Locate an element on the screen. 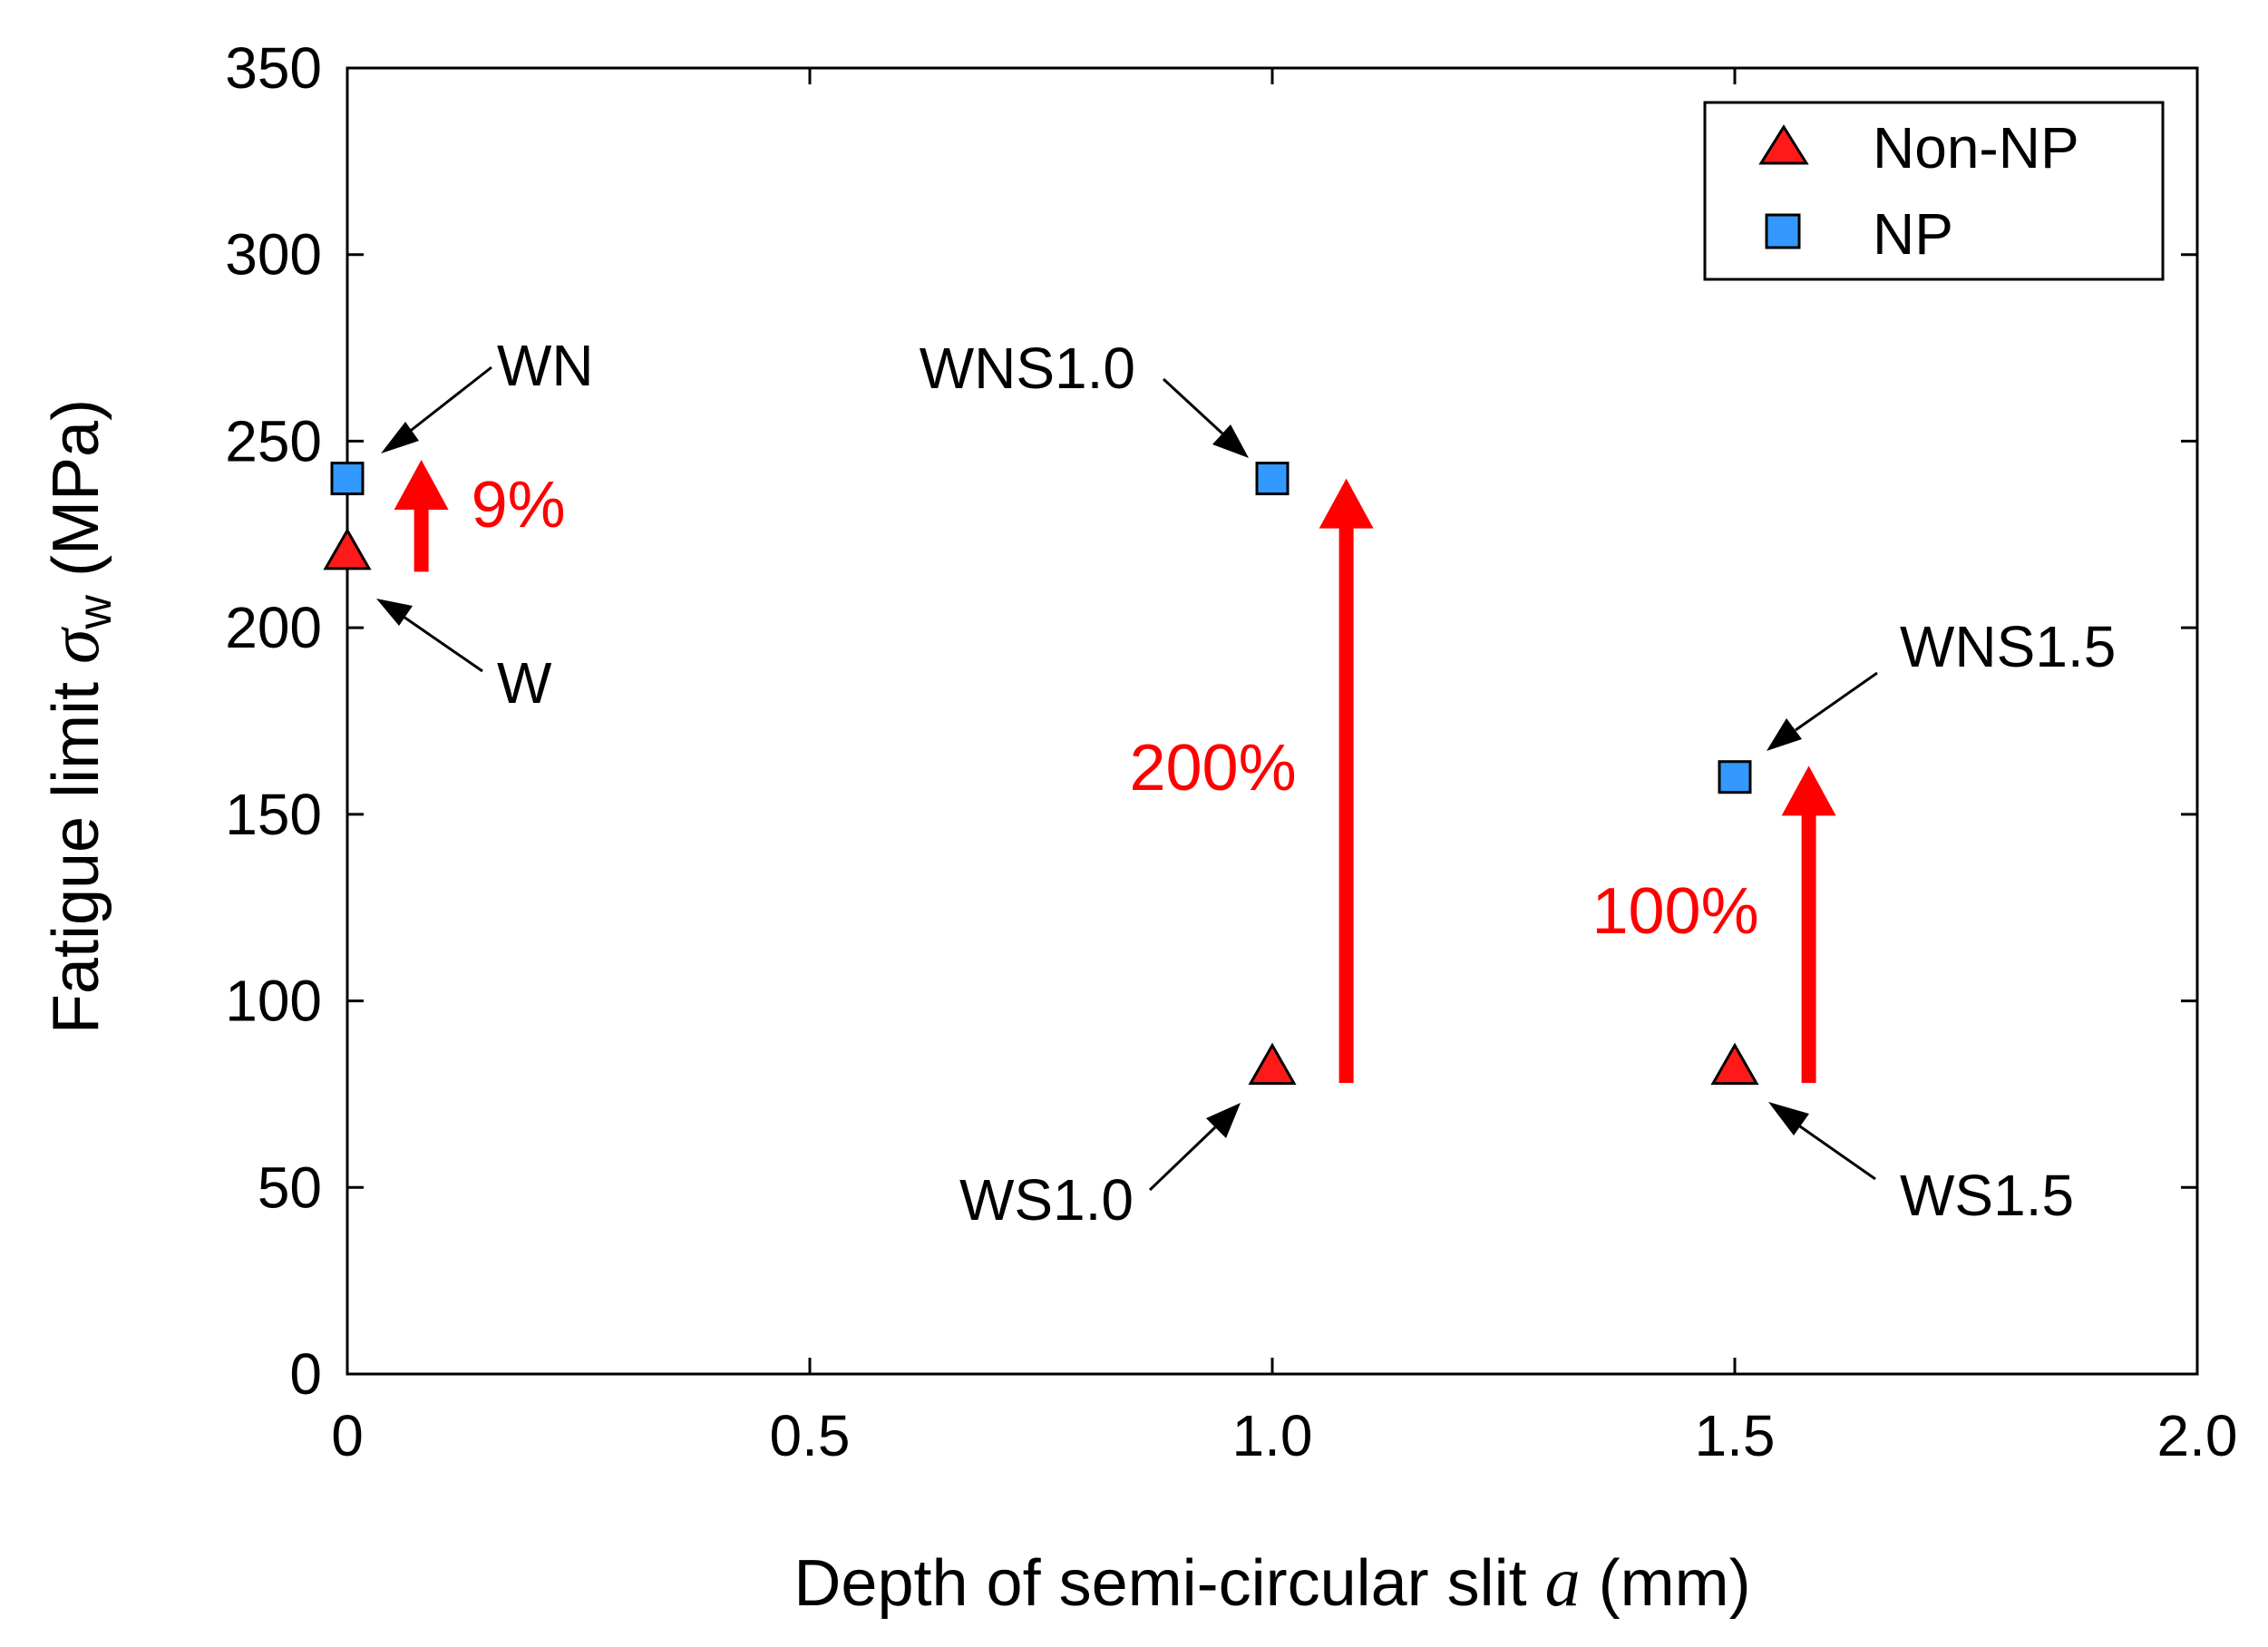 This screenshot has height=1647, width=2268. annotation-arrowhead-ws15 is located at coordinates (1788, 1118).